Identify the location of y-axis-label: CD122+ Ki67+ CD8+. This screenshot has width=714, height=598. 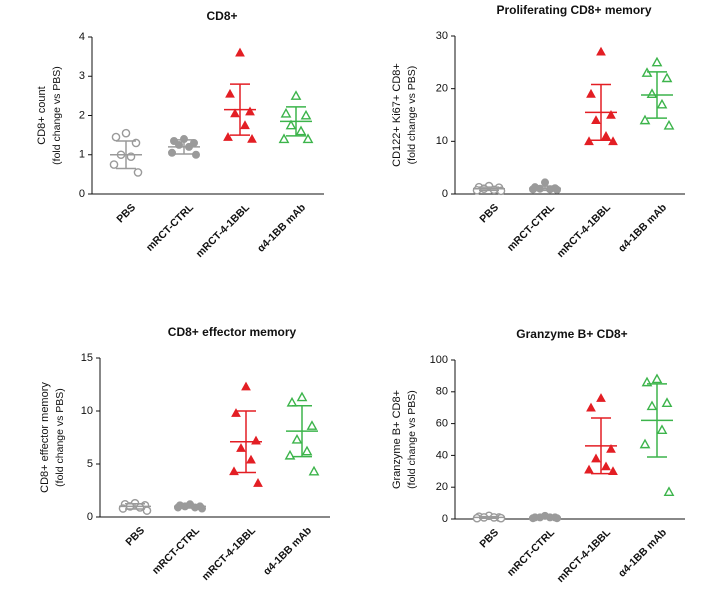
(397, 115).